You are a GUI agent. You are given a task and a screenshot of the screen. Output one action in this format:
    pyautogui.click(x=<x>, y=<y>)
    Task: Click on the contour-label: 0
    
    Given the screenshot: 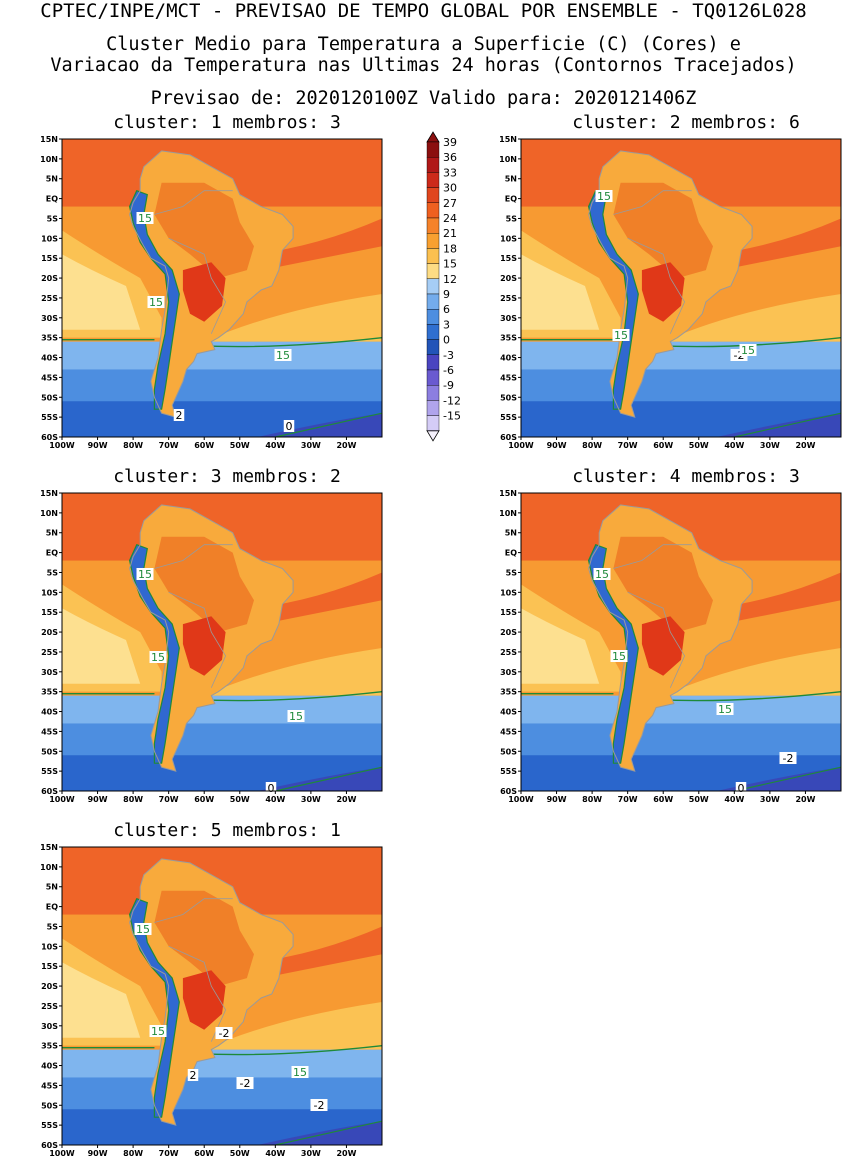 What is the action you would take?
    pyautogui.click(x=289, y=426)
    